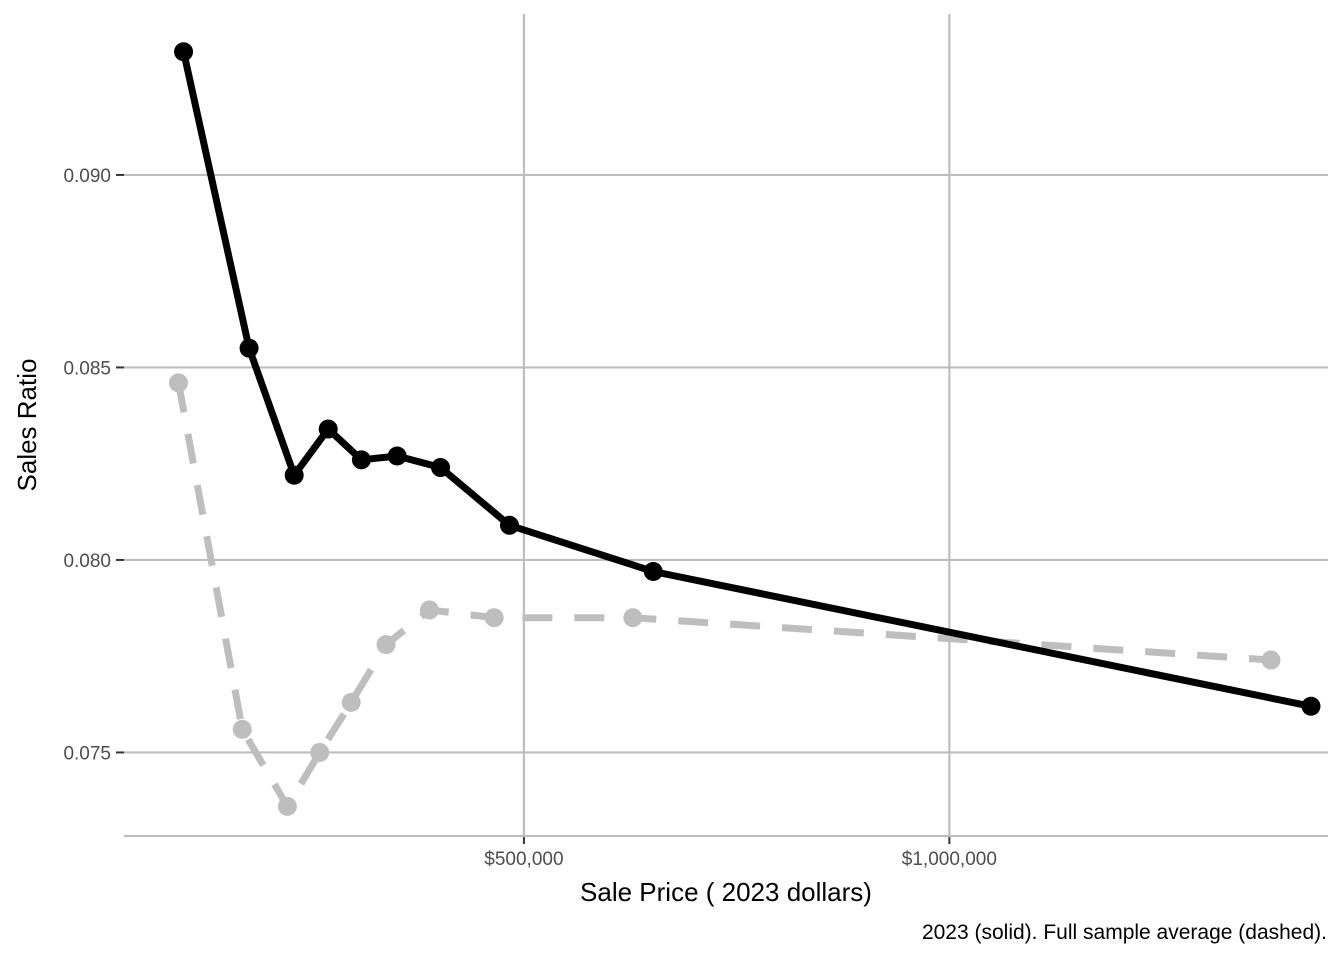 This screenshot has height=960, width=1344. Describe the element at coordinates (726, 892) in the screenshot. I see `x-axis-title: Sale Price ( 2023 dollars)` at that location.